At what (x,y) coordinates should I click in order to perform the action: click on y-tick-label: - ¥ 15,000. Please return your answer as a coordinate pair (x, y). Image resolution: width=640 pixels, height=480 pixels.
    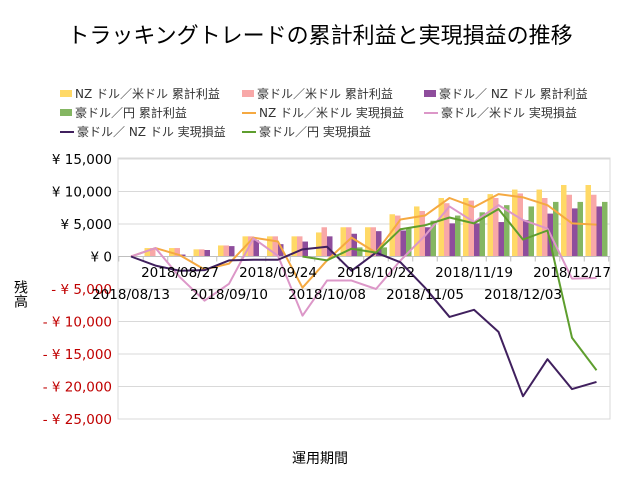
    Looking at the image, I should click on (77, 355).